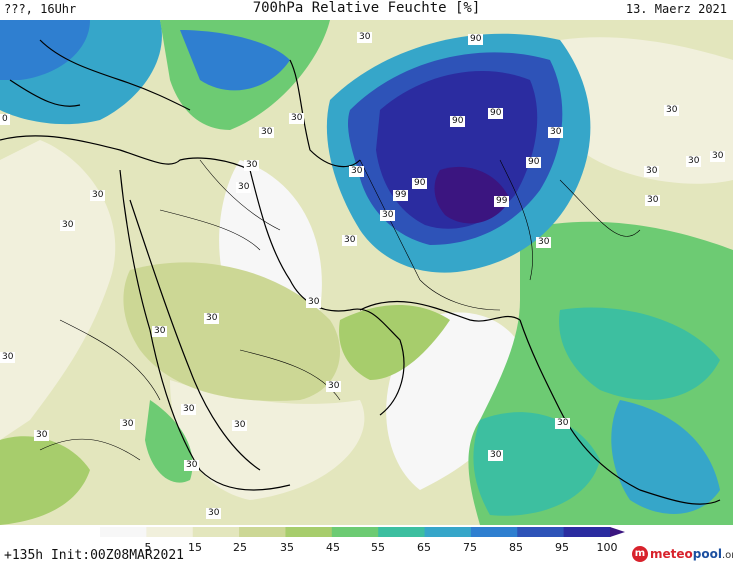 The image size is (733, 566). I want to click on color-scale, so click(365, 533).